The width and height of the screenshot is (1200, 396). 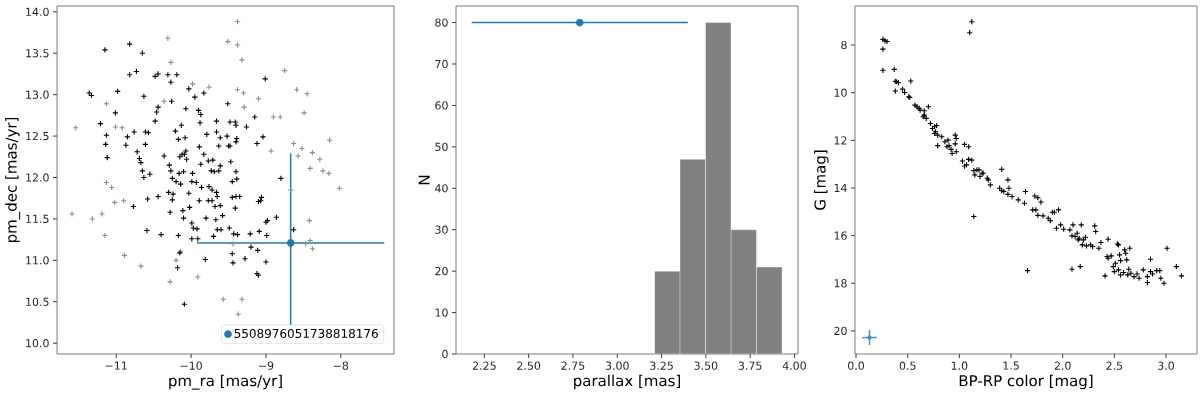 I want to click on y-tick-label: 10.5, so click(x=37, y=301).